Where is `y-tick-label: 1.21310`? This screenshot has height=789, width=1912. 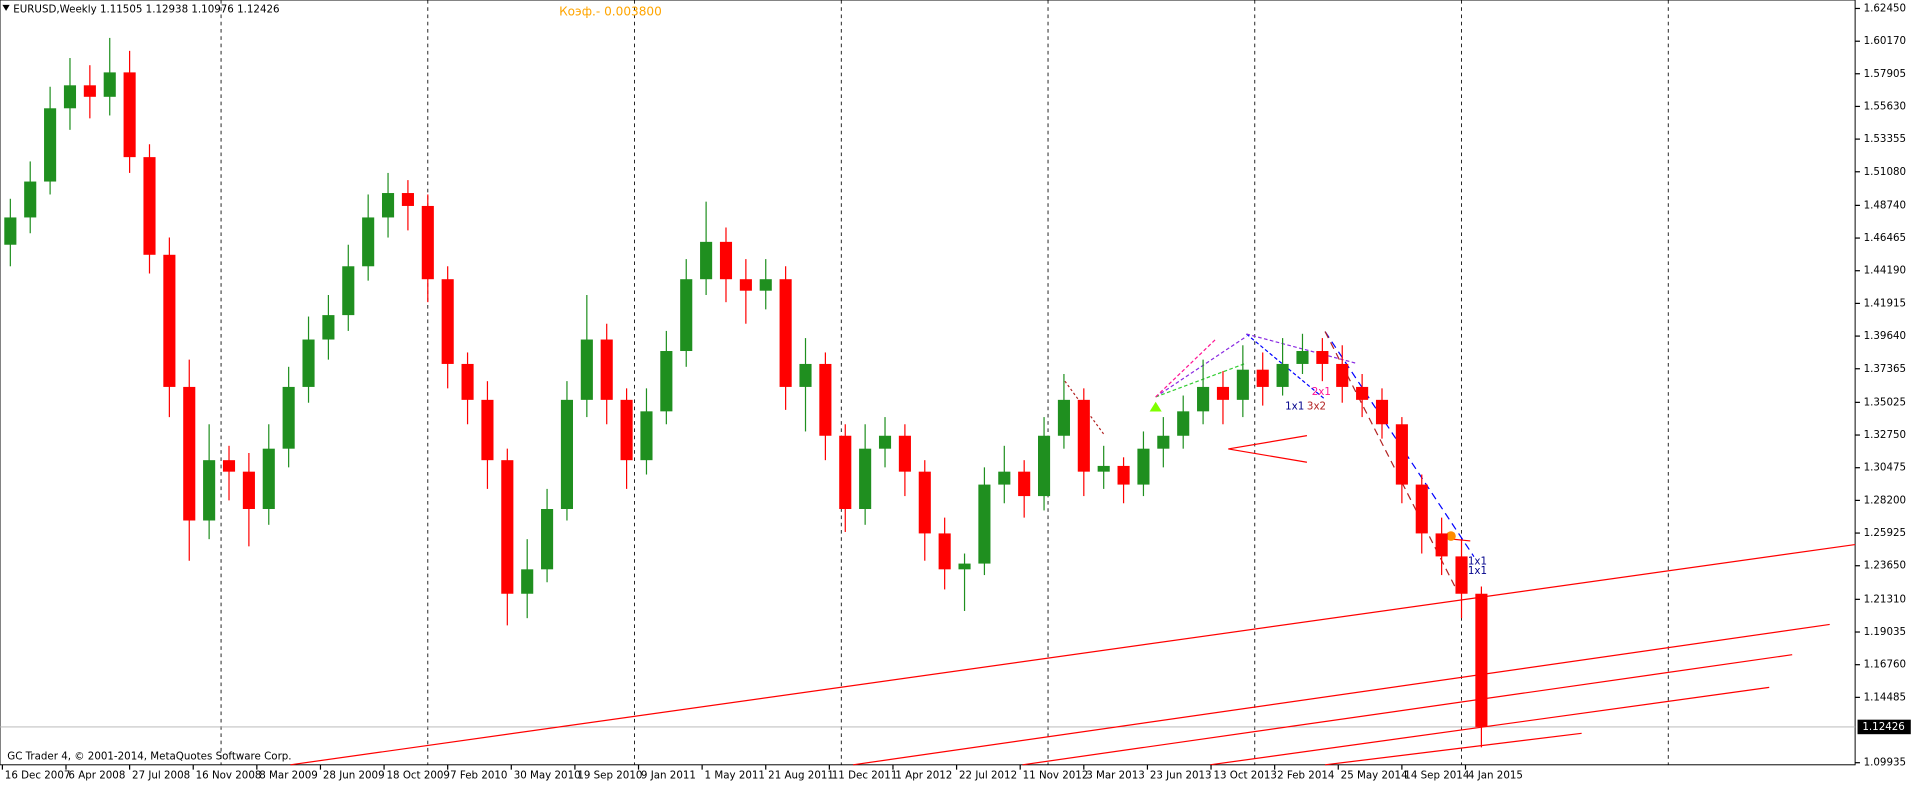 y-tick-label: 1.21310 is located at coordinates (1885, 599).